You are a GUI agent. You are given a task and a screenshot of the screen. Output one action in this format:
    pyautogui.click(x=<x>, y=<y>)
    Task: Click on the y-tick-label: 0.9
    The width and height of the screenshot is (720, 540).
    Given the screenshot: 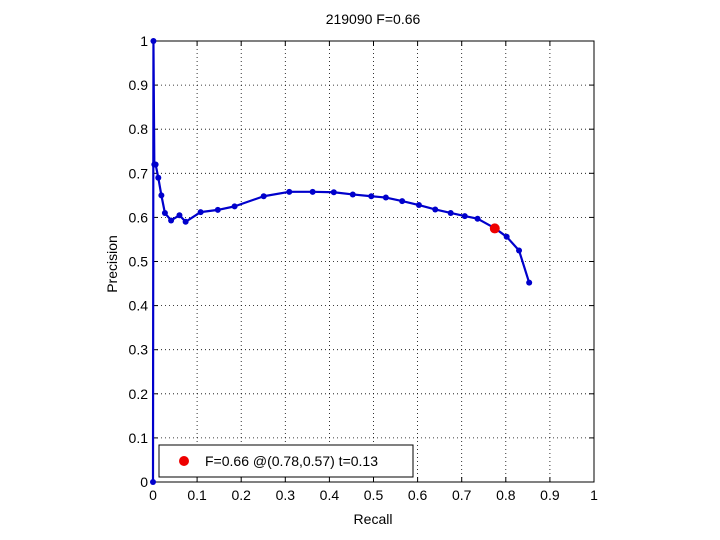 What is the action you would take?
    pyautogui.click(x=139, y=85)
    